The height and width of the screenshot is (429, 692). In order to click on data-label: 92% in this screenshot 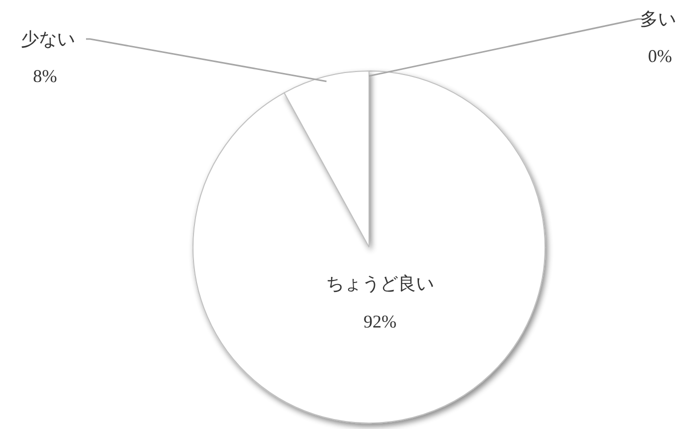, I will do `click(379, 322)`.